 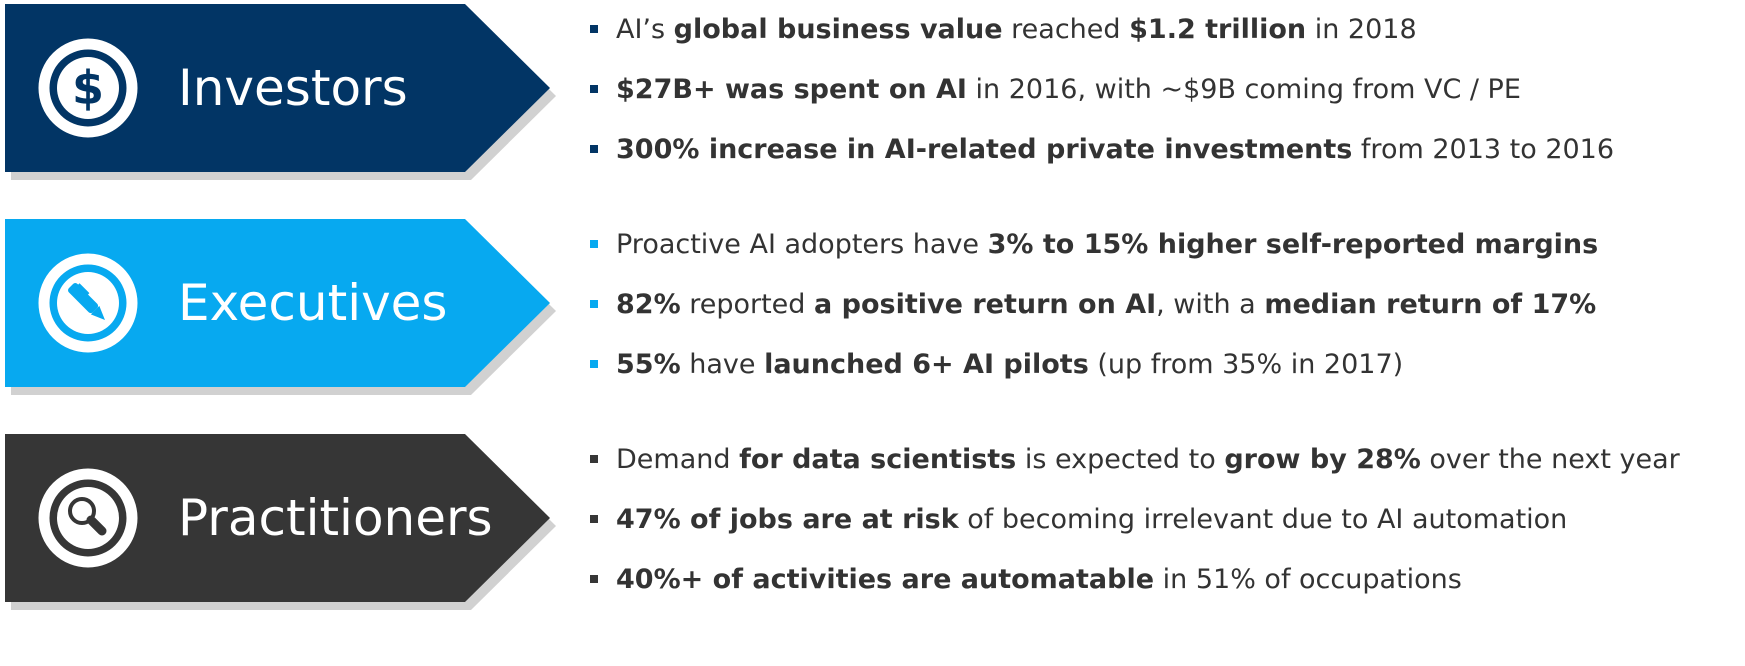 I want to click on bullet-text: reported, so click(x=747, y=304).